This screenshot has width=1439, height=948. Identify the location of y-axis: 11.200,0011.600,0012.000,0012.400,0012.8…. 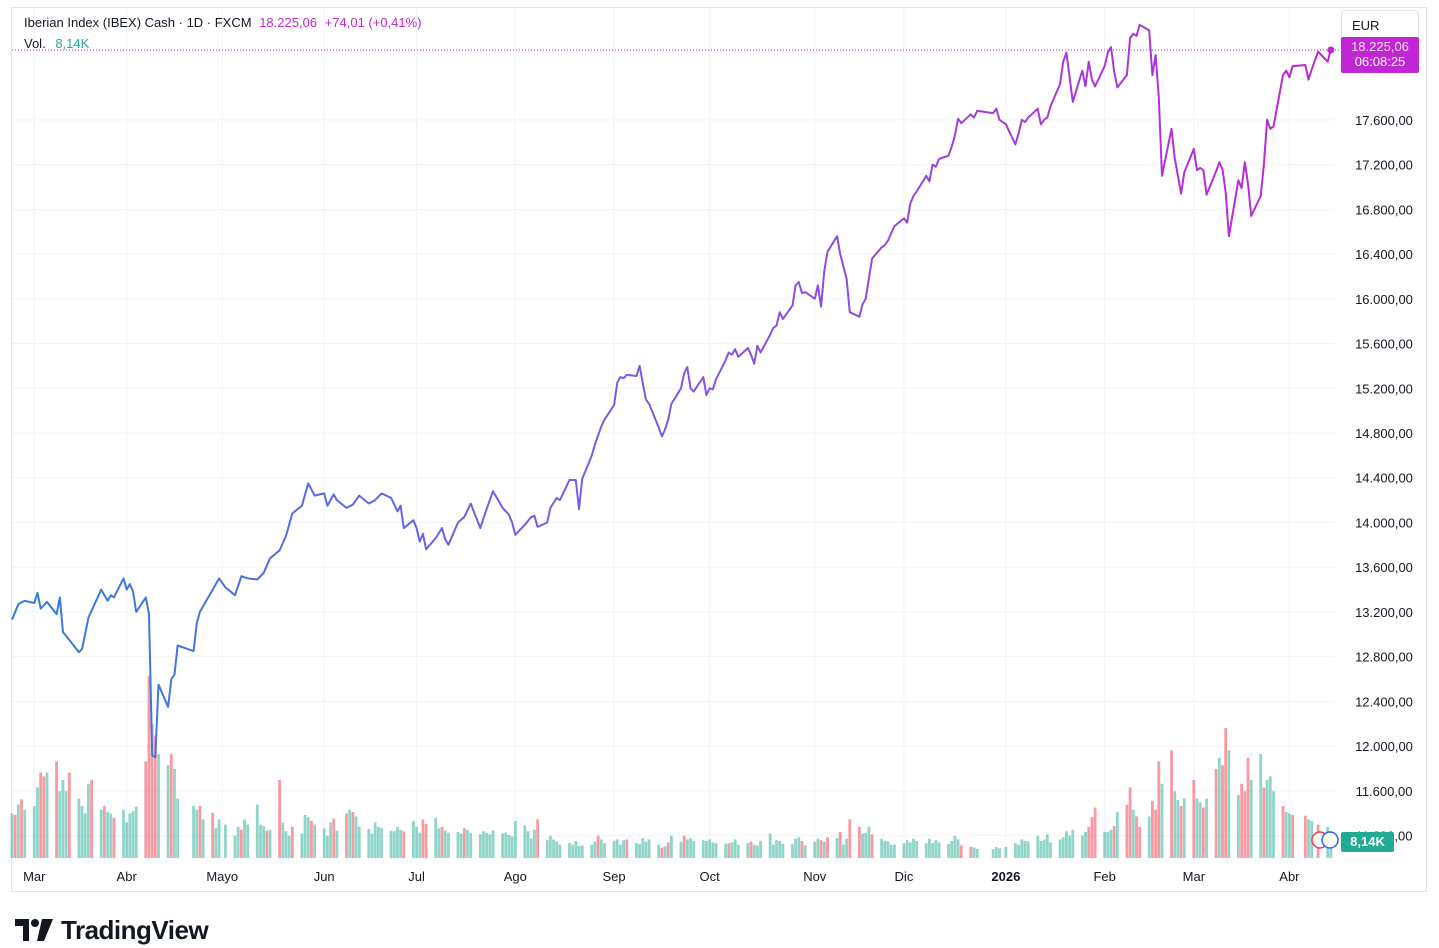
(1384, 478).